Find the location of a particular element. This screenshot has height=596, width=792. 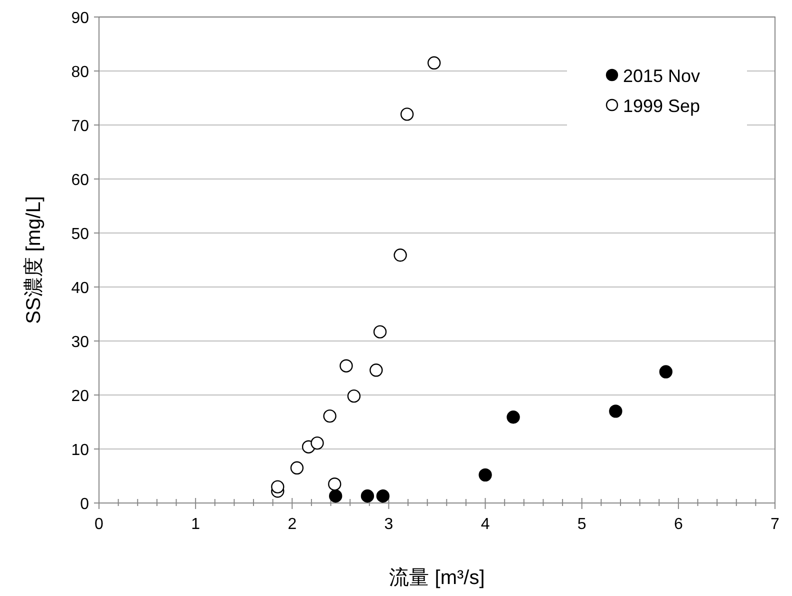

x-tick-label: 1 is located at coordinates (195, 524).